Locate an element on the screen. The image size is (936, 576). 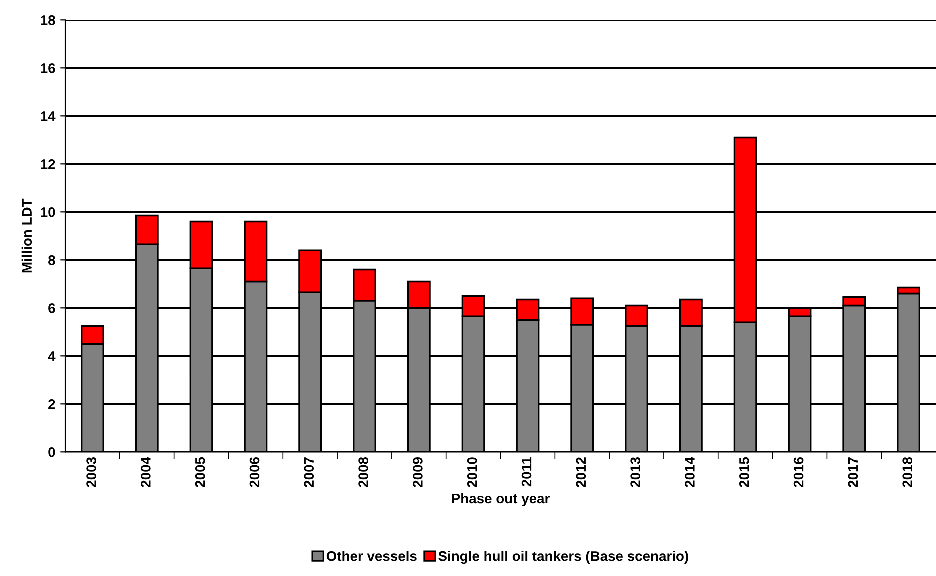
x-tick-label: 2003 is located at coordinates (91, 473).